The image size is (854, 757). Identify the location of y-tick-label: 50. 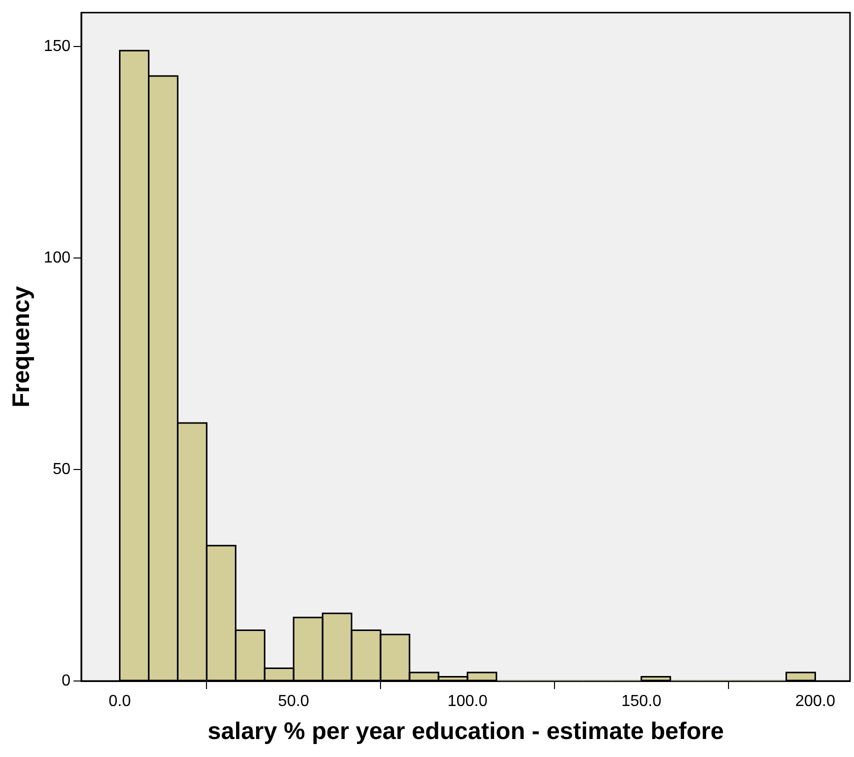
(61, 469).